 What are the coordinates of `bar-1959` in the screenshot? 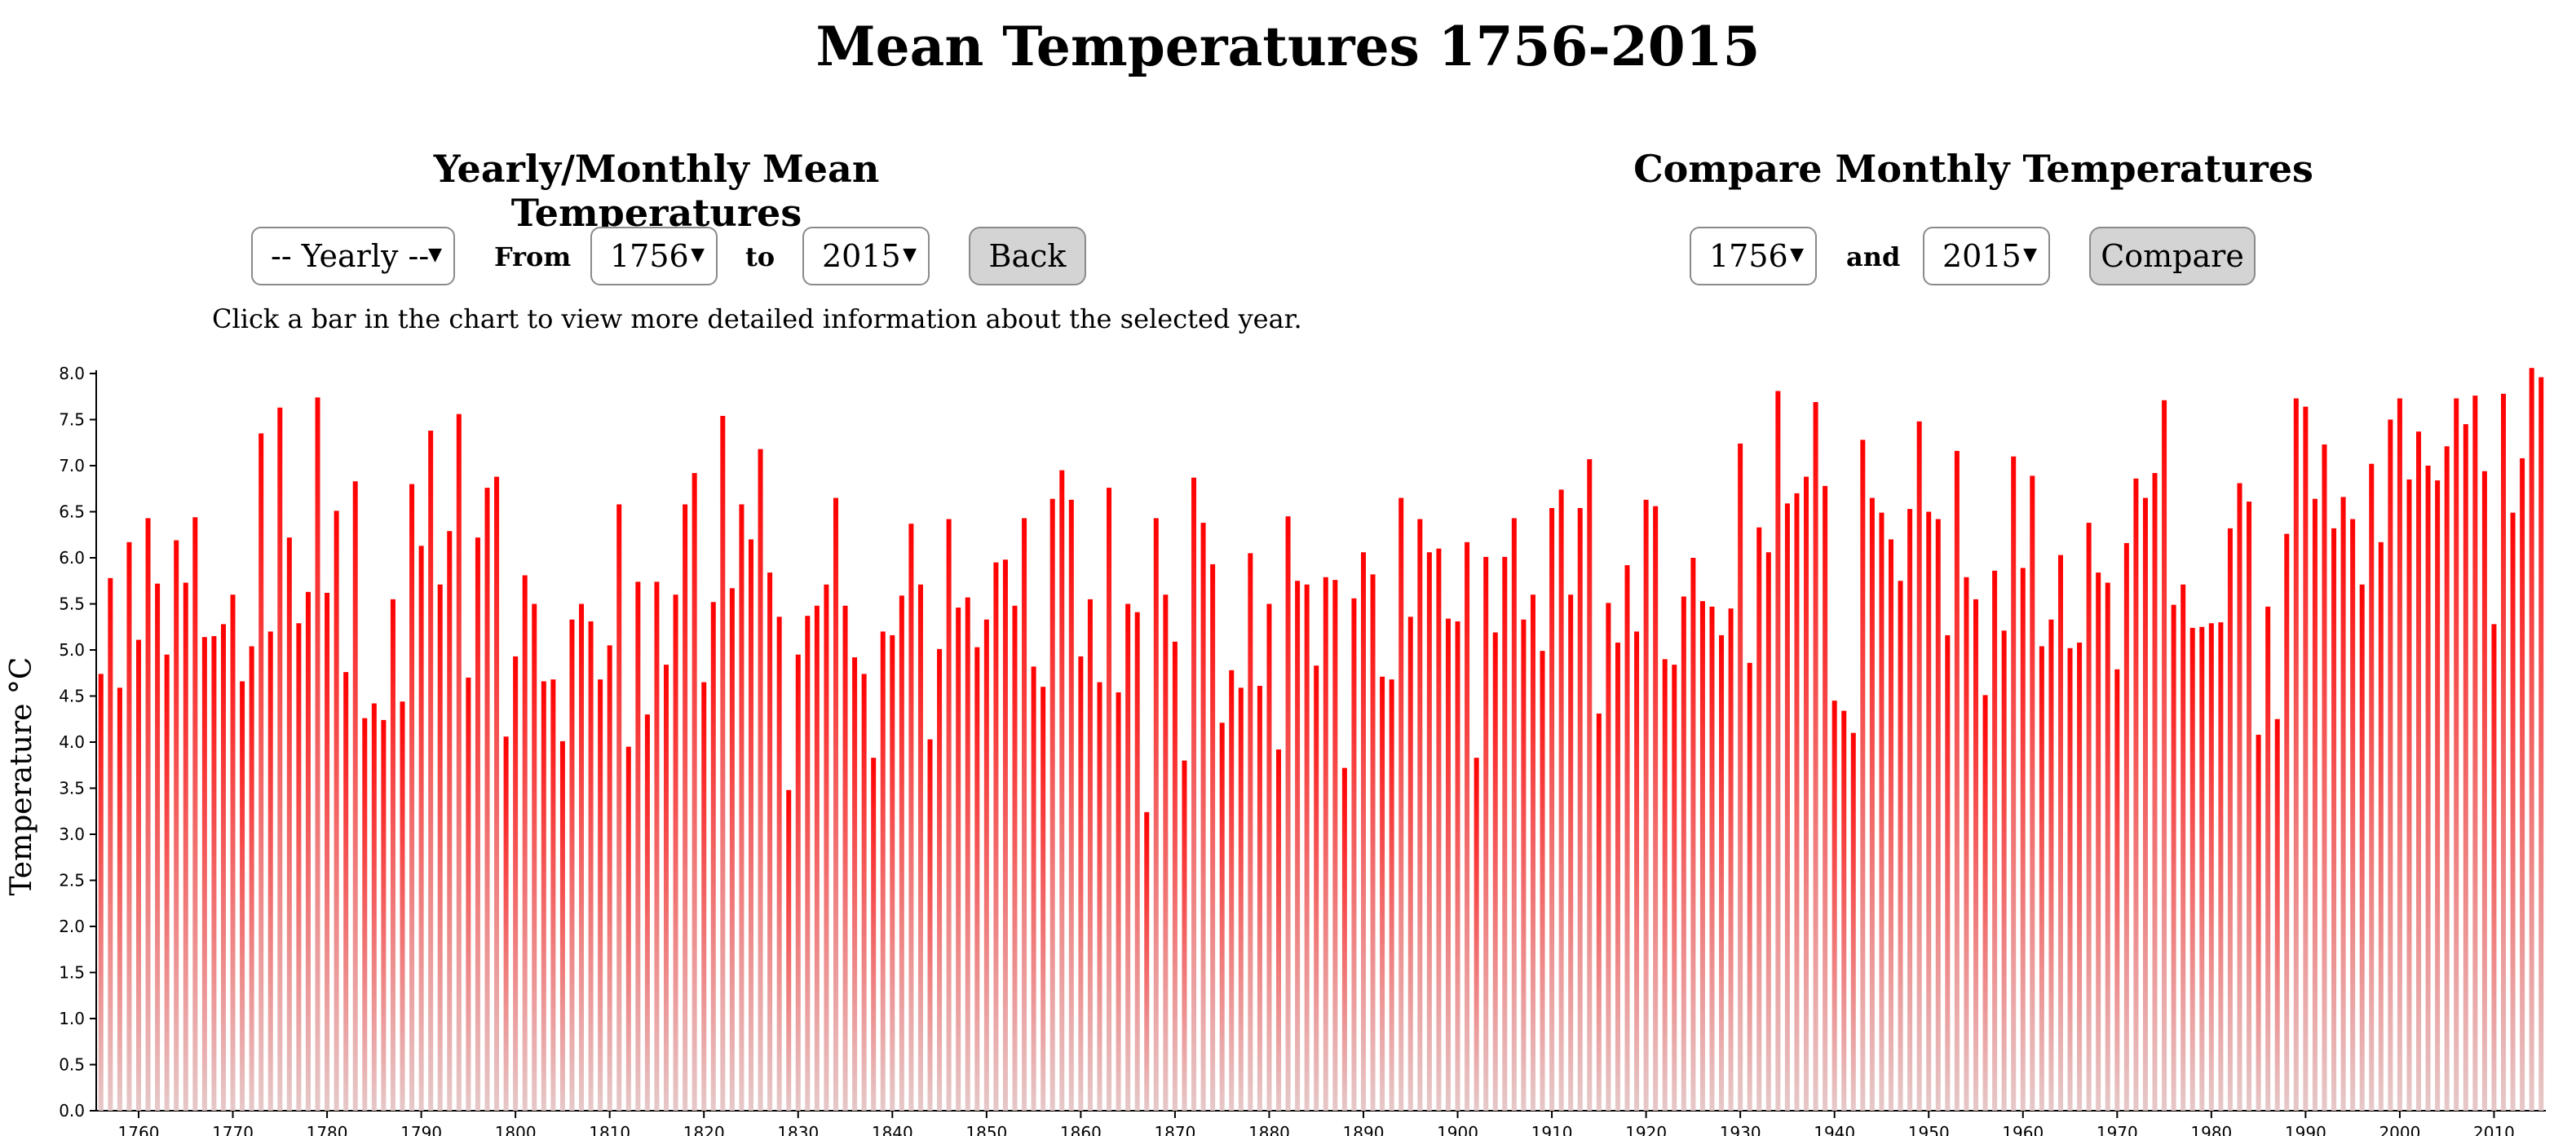 It's located at (2014, 784).